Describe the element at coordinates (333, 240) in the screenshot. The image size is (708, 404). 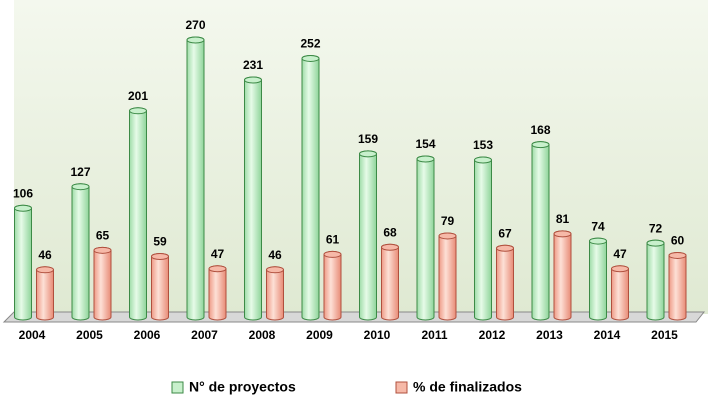
I see `data-label: 61` at that location.